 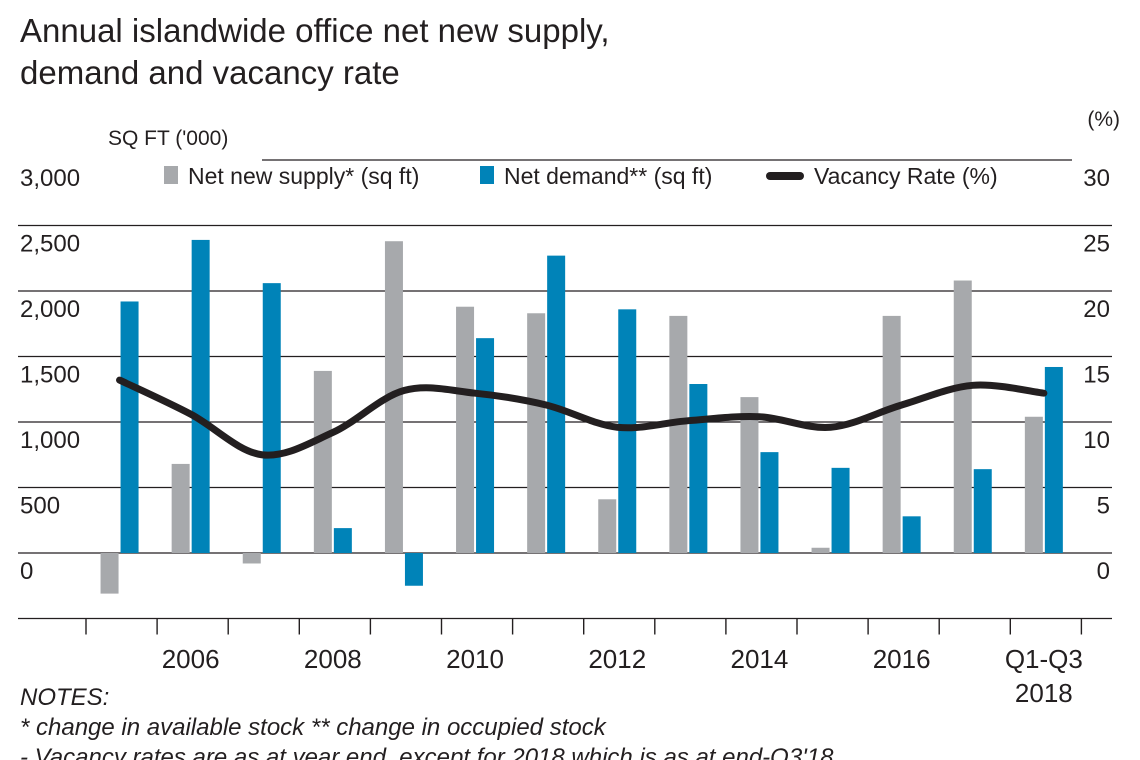 I want to click on legend-label-vacancy: Vacancy Rate (%), so click(x=906, y=176).